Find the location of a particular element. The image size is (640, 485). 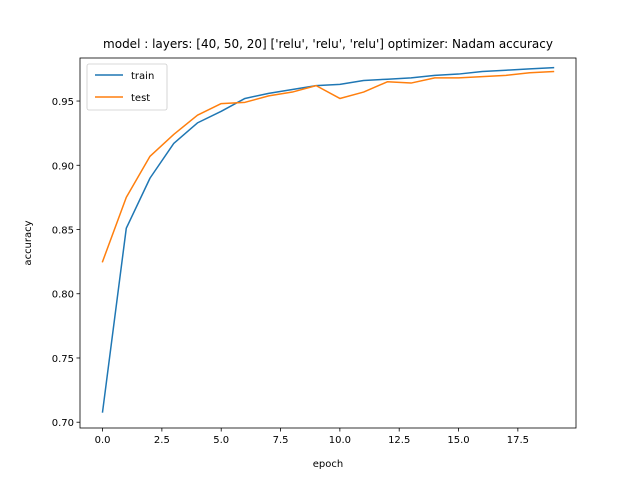

y-axis-label: accuracy is located at coordinates (28, 242).